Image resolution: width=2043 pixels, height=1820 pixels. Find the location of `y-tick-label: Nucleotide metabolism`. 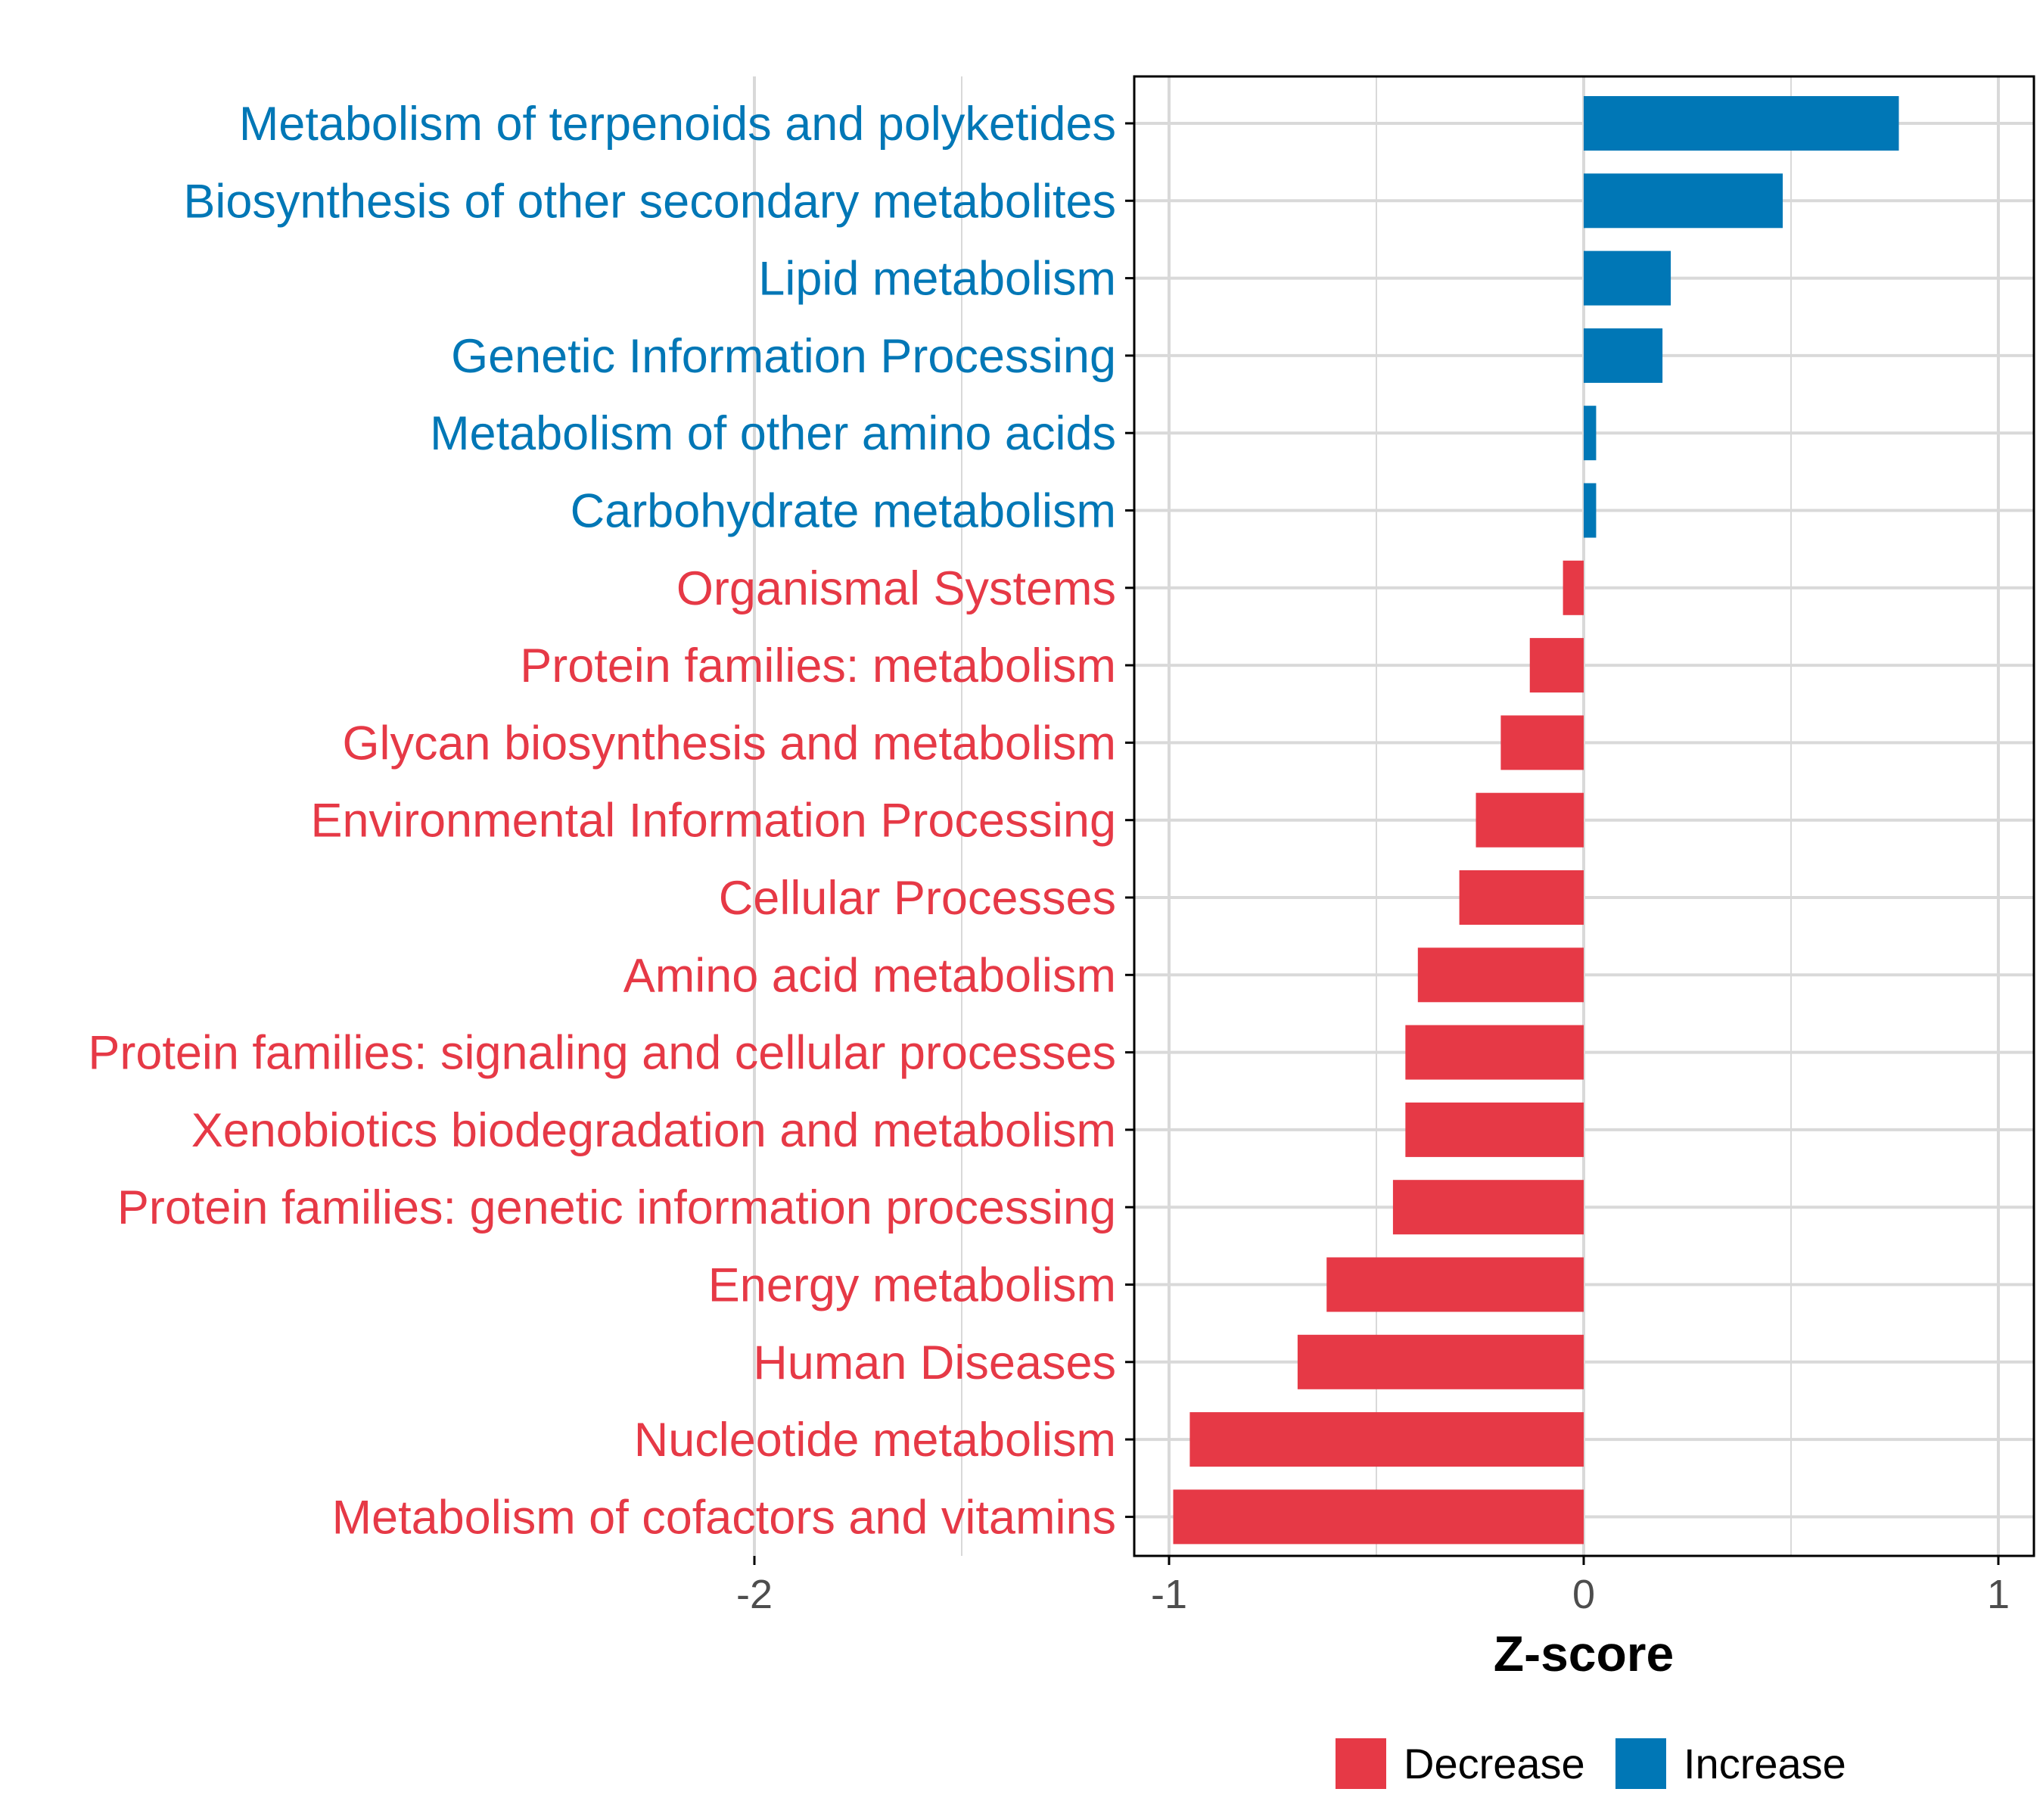

y-tick-label: Nucleotide metabolism is located at coordinates (875, 1440).